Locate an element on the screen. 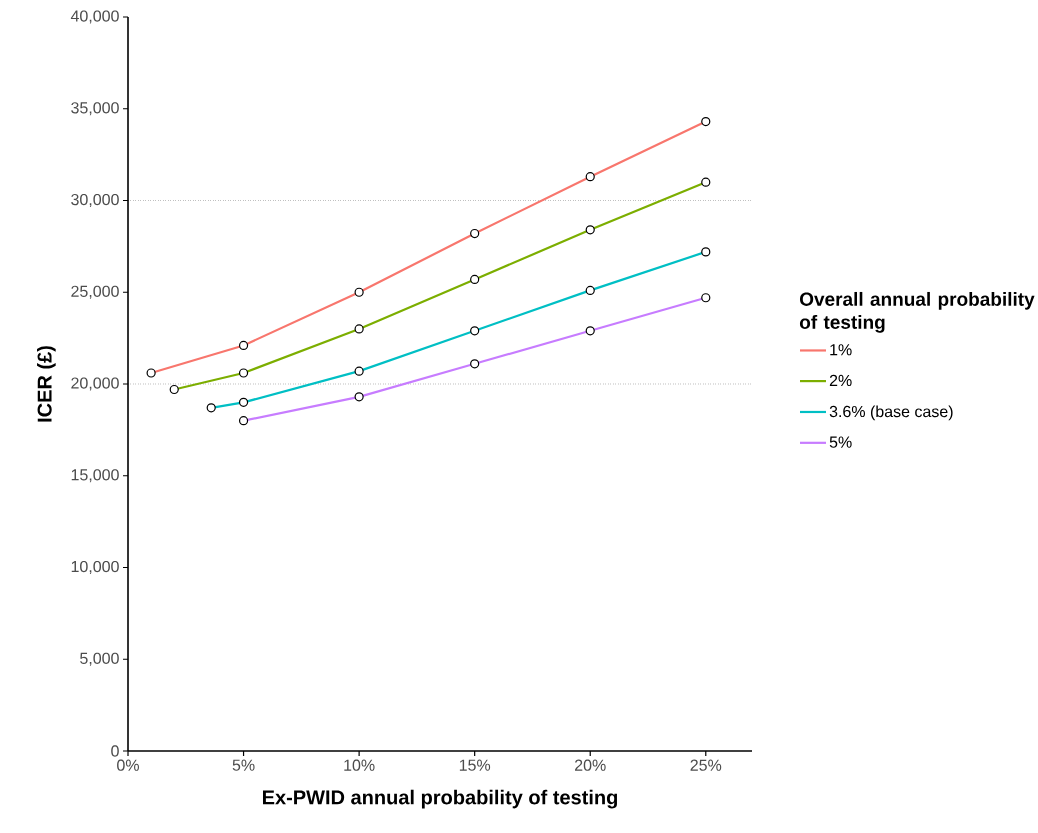 The height and width of the screenshot is (833, 1038). x-tick-label: 5% is located at coordinates (243, 765).